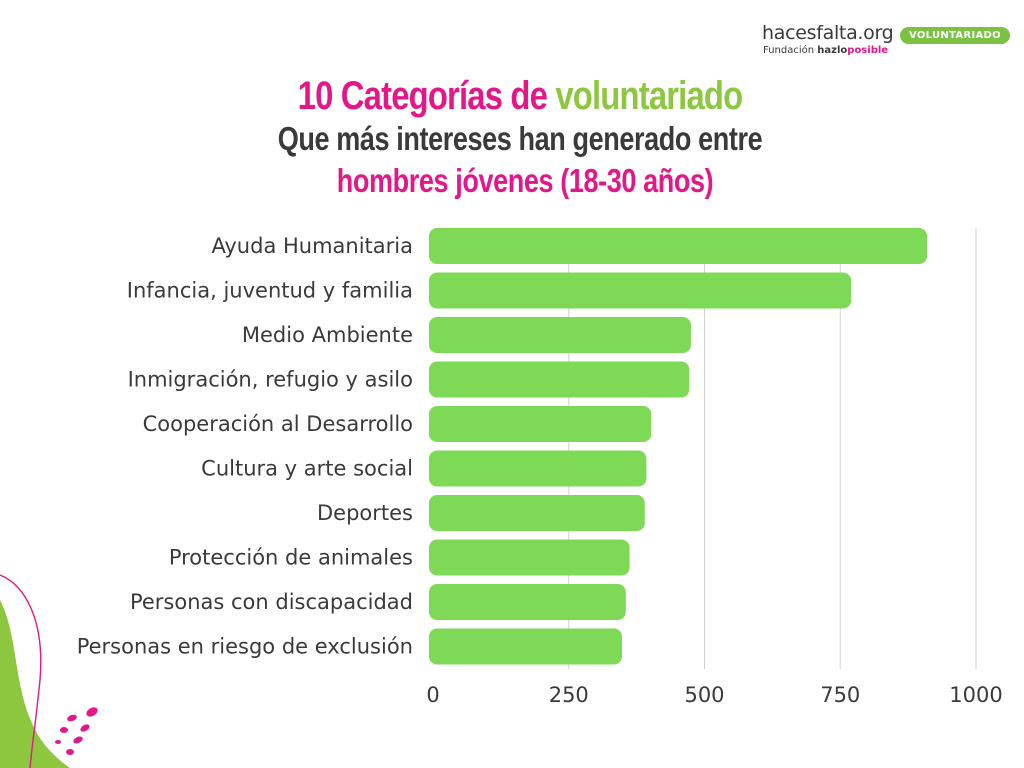  I want to click on title-line-3: hombres jóvenes (18-30 años), so click(525, 180).